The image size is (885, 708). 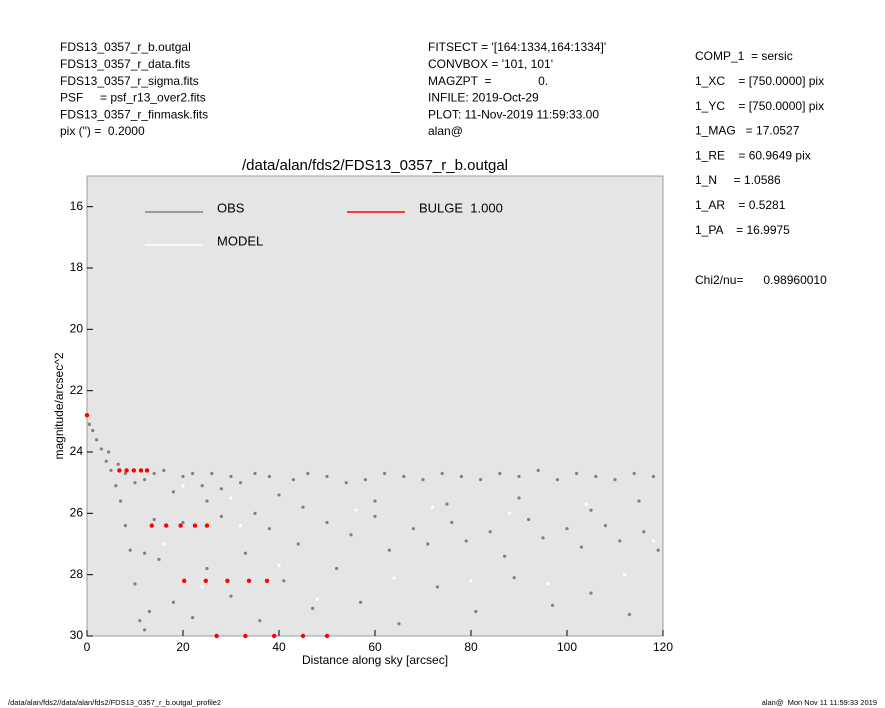 I want to click on x-tick-label: 80, so click(x=471, y=647).